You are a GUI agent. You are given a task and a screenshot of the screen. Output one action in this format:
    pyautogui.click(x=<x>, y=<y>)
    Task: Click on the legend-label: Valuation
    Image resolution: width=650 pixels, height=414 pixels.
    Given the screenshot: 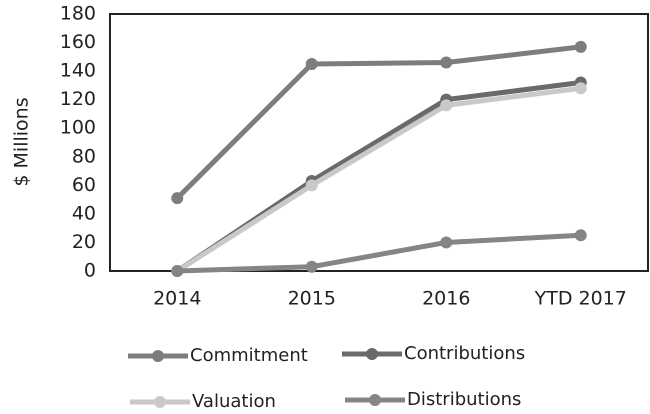 What is the action you would take?
    pyautogui.click(x=234, y=401)
    